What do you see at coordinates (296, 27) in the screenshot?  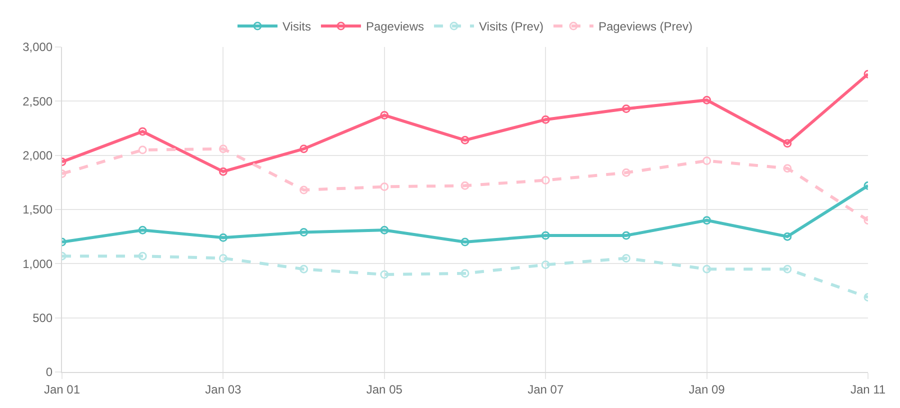 I see `legend-label: Visits` at bounding box center [296, 27].